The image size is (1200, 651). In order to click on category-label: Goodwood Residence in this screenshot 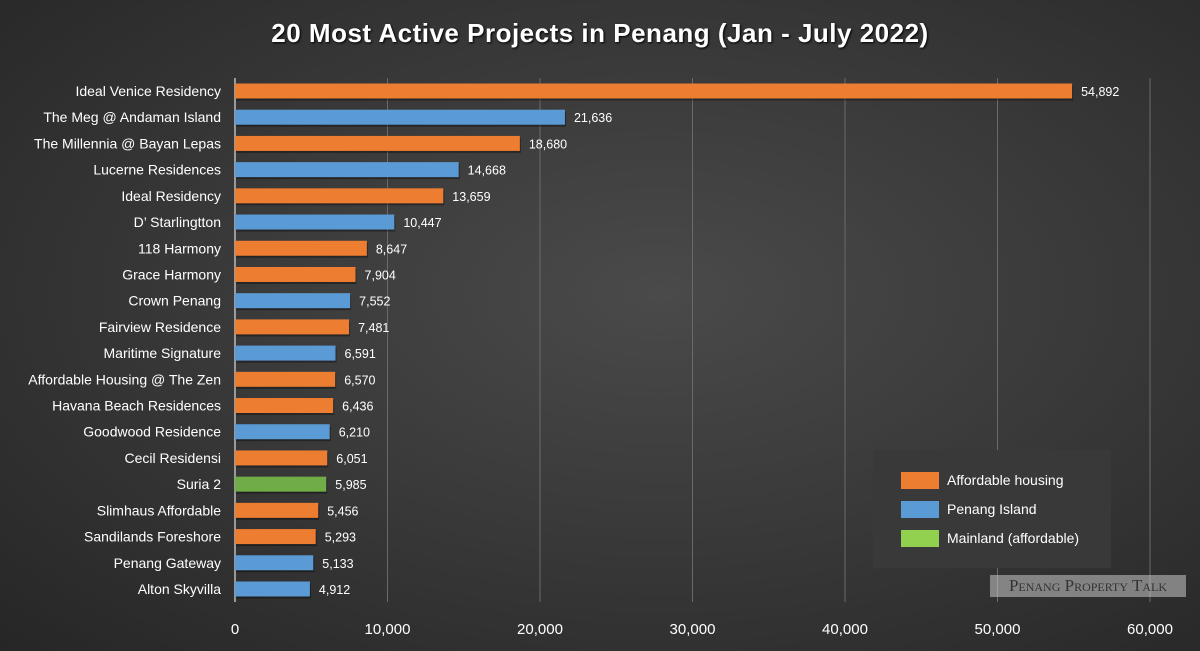, I will do `click(152, 432)`.